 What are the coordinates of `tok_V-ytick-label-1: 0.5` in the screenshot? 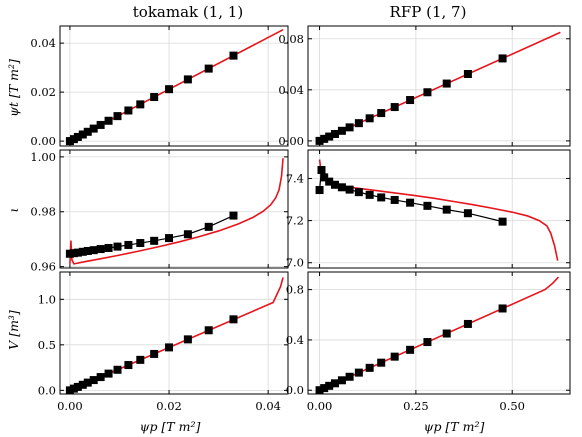 It's located at (47, 345).